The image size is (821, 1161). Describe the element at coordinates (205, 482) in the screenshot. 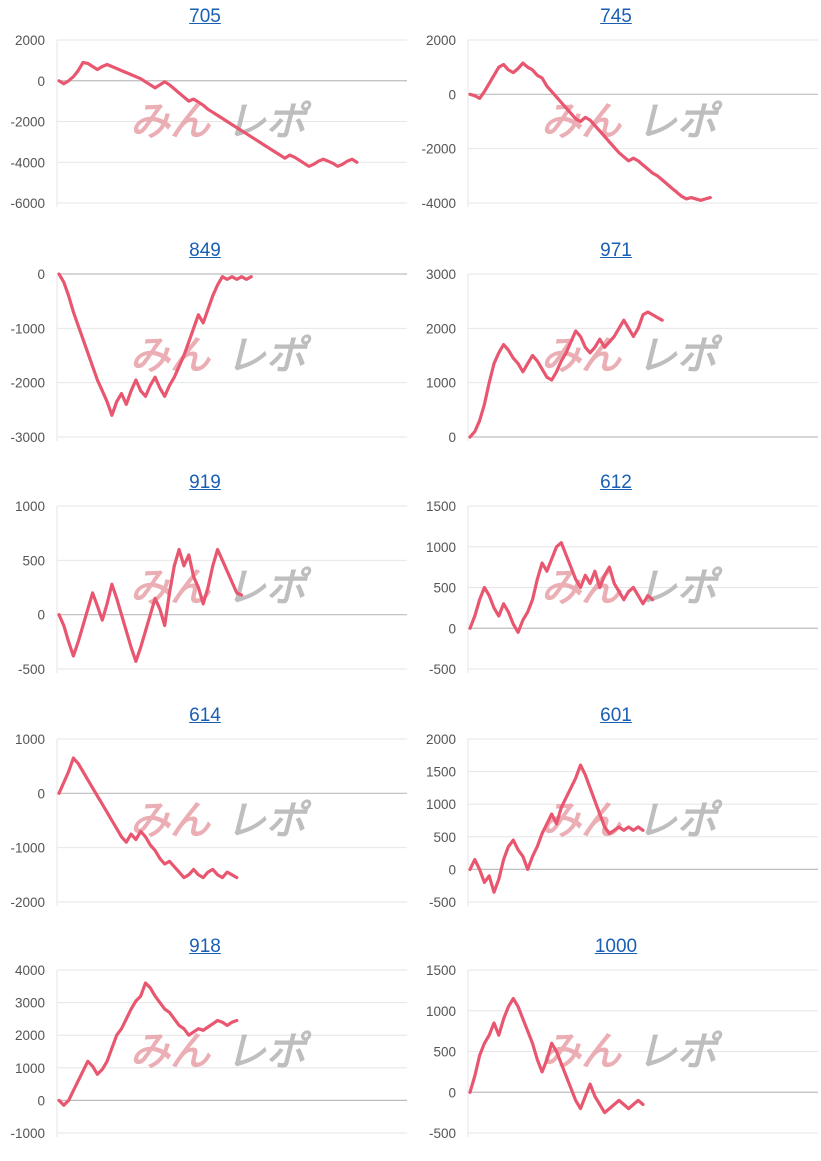

I see `chart-title-link: 919` at that location.